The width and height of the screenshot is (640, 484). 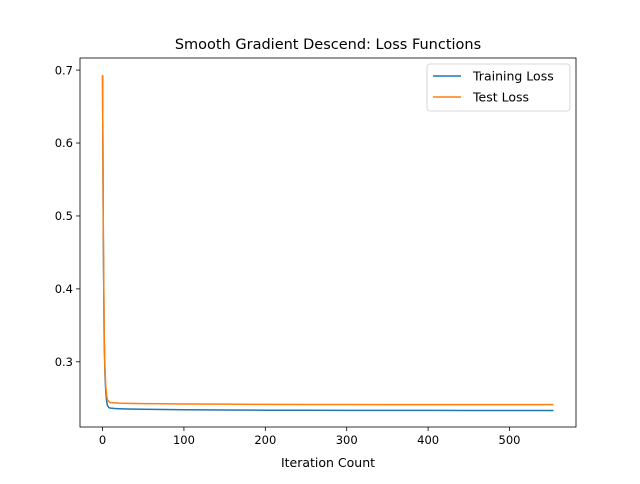 I want to click on x-tick-label: 200, so click(x=265, y=440).